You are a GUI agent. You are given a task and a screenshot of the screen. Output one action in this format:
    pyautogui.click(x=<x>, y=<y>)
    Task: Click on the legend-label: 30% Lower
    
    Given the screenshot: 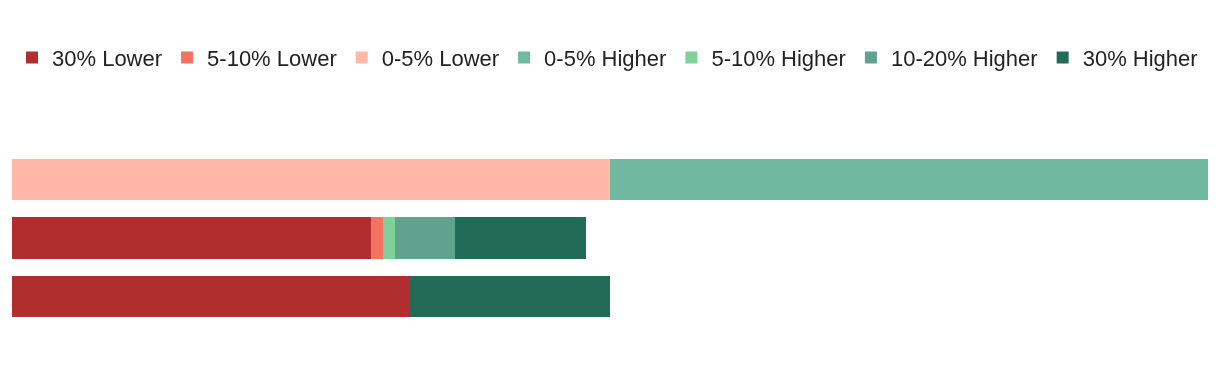 What is the action you would take?
    pyautogui.click(x=107, y=58)
    